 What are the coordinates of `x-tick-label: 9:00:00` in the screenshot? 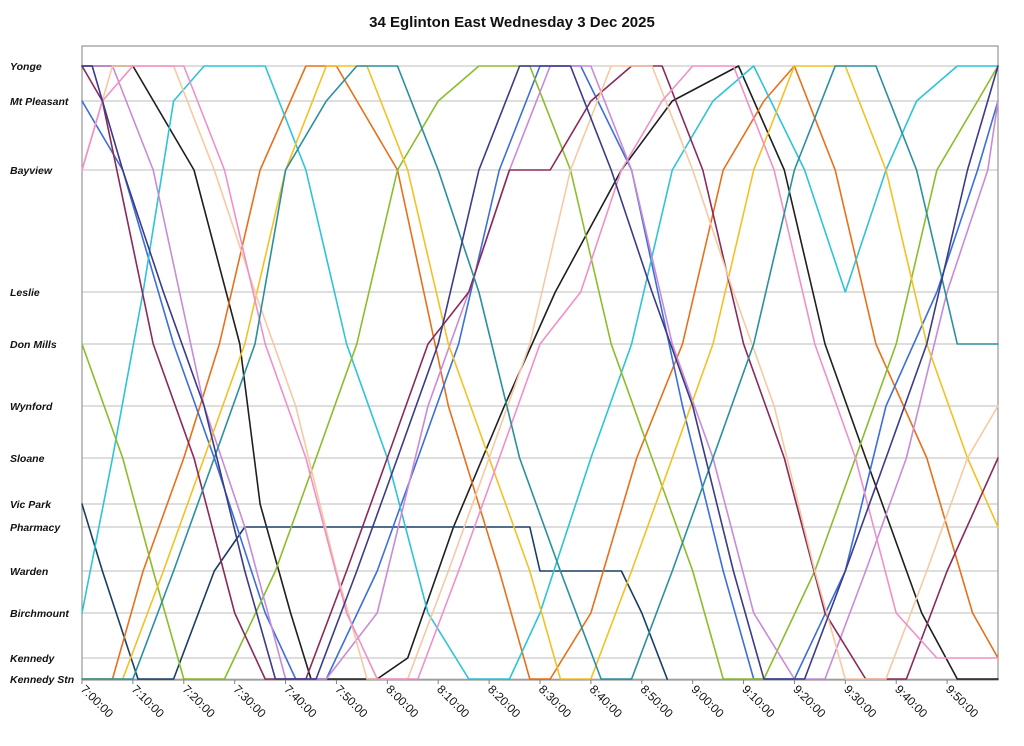 It's located at (708, 701).